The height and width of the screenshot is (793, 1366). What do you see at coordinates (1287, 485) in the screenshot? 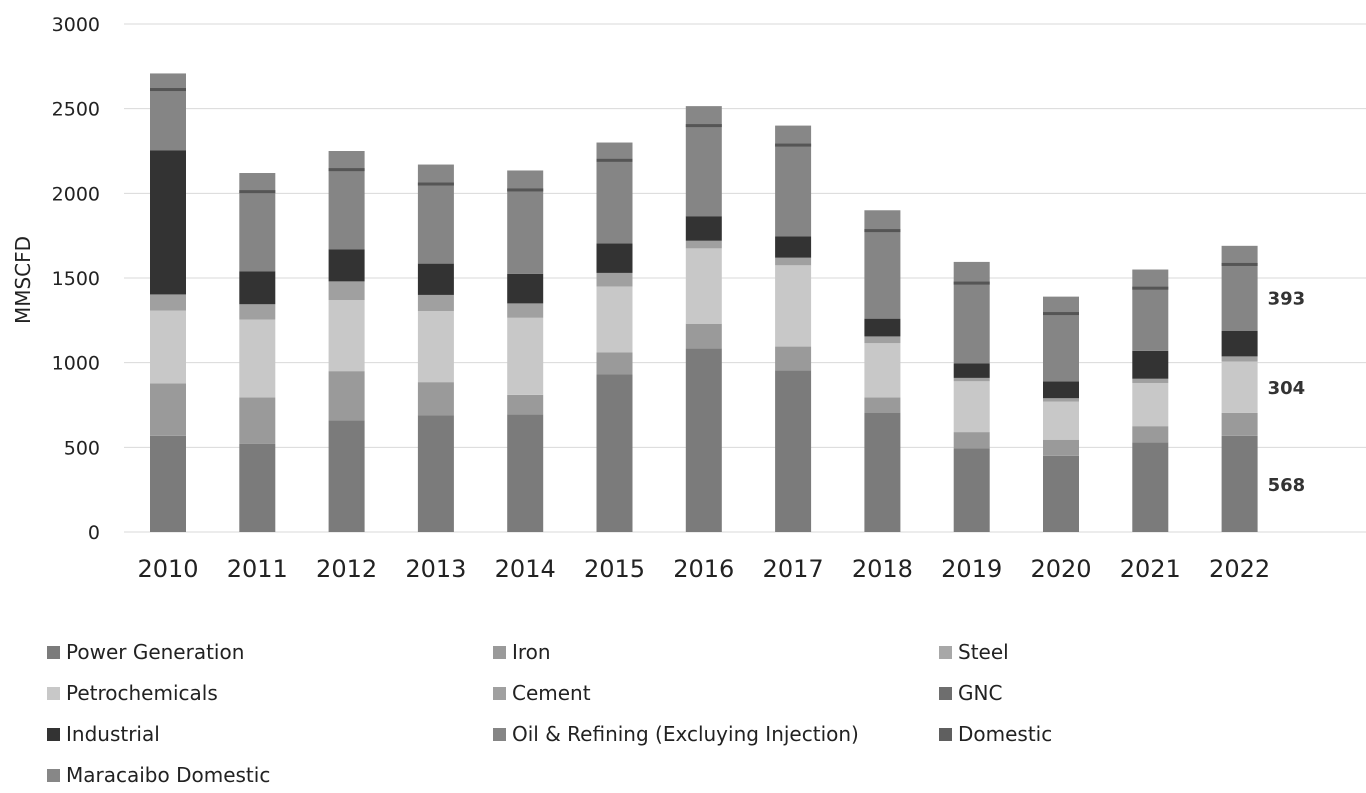
I see `data-label: 568` at bounding box center [1287, 485].